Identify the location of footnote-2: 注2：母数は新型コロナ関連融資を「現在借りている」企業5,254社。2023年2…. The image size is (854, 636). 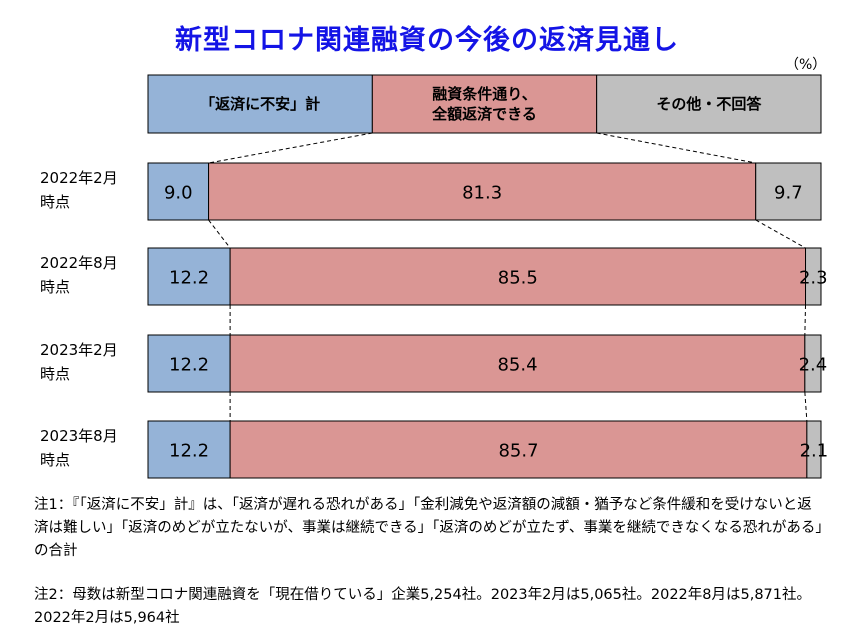
(423, 606).